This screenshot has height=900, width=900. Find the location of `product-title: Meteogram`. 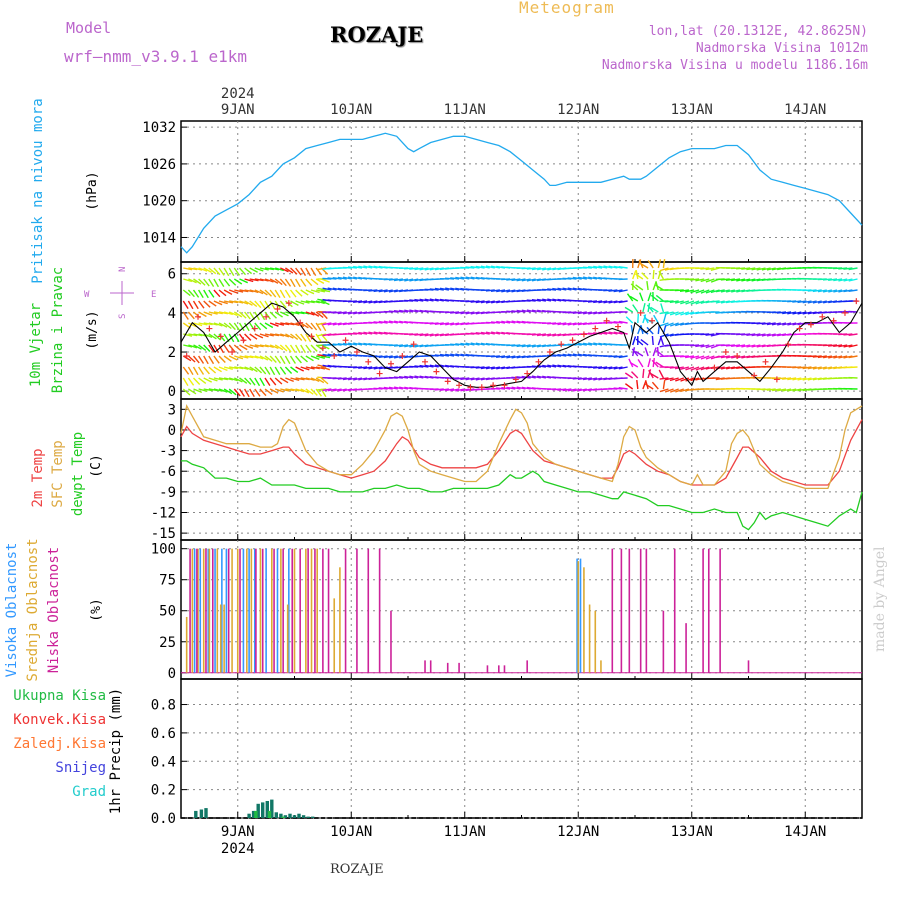

product-title: Meteogram is located at coordinates (567, 8).